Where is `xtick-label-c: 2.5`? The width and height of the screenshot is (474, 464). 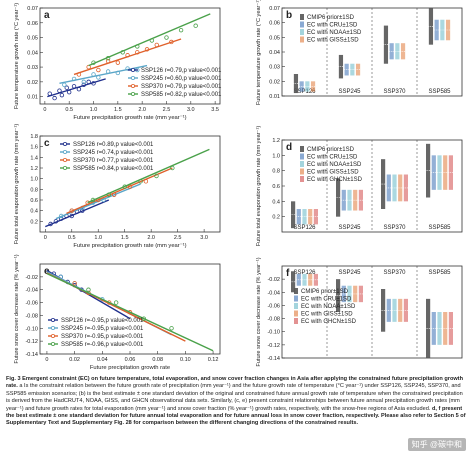 xtick-label-c: 2.5 is located at coordinates (178, 238).